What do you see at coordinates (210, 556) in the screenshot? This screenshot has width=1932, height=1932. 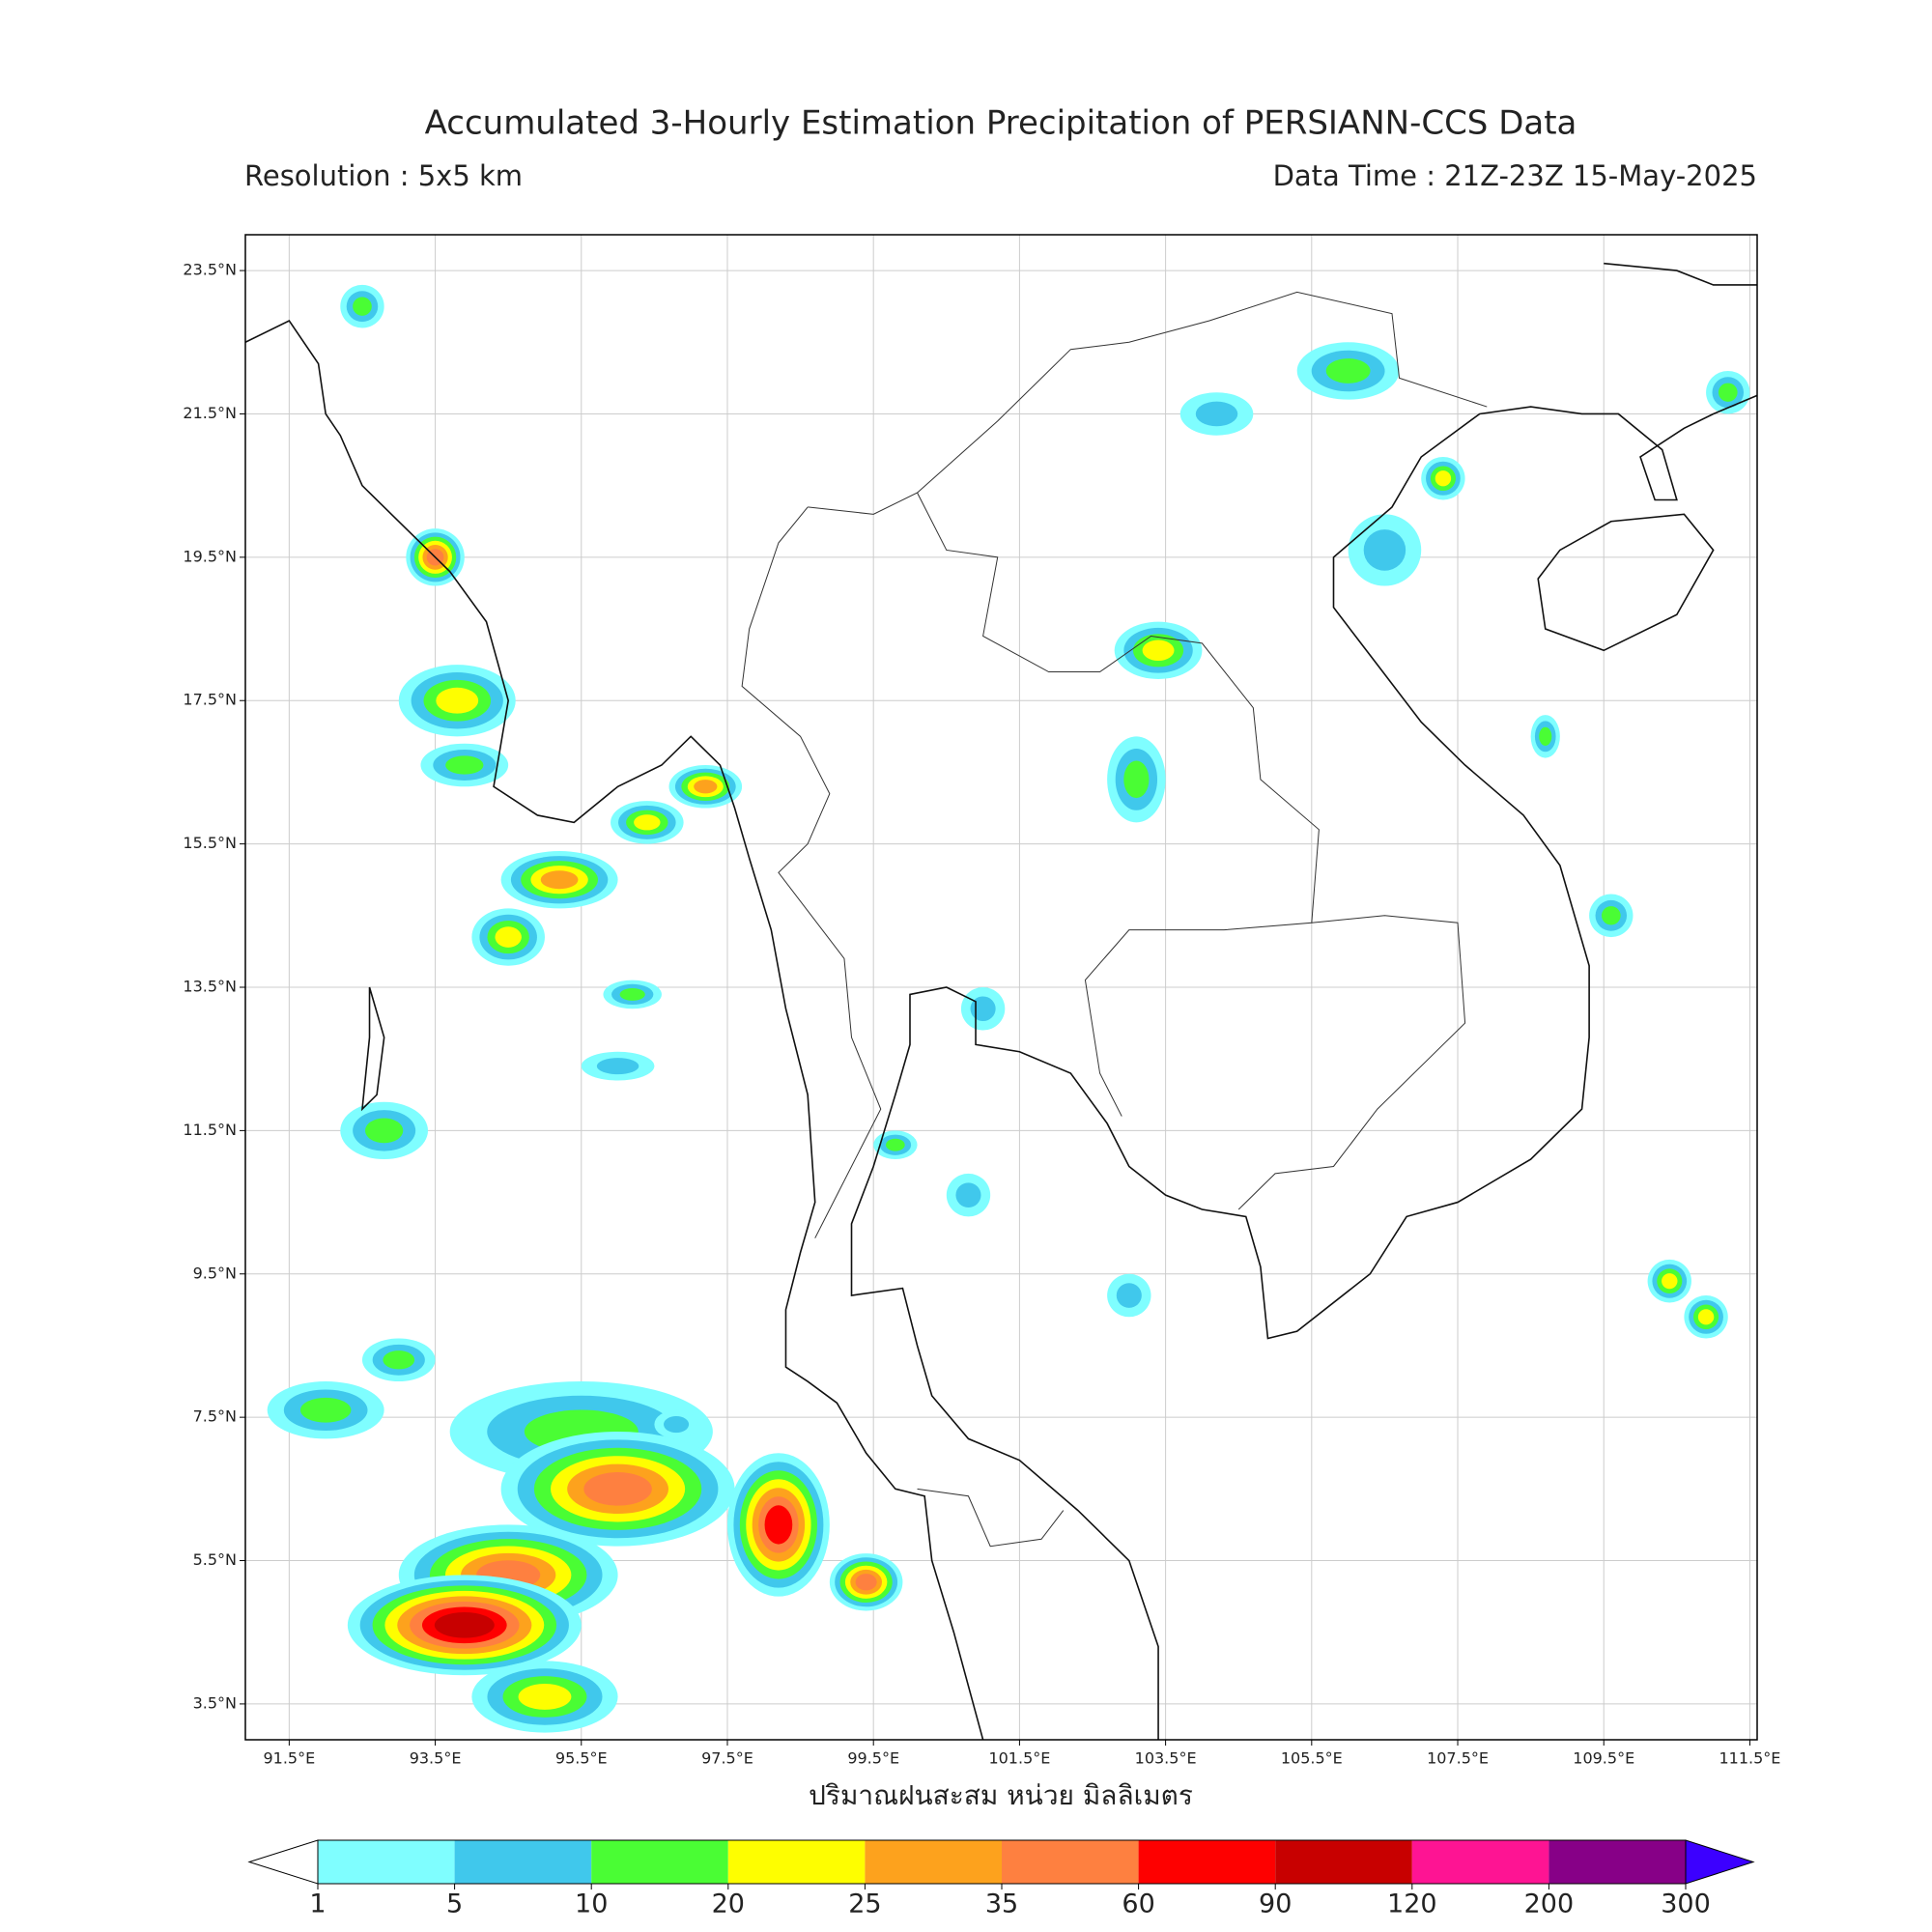 I see `y-tick-label: 19.5°N` at bounding box center [210, 556].